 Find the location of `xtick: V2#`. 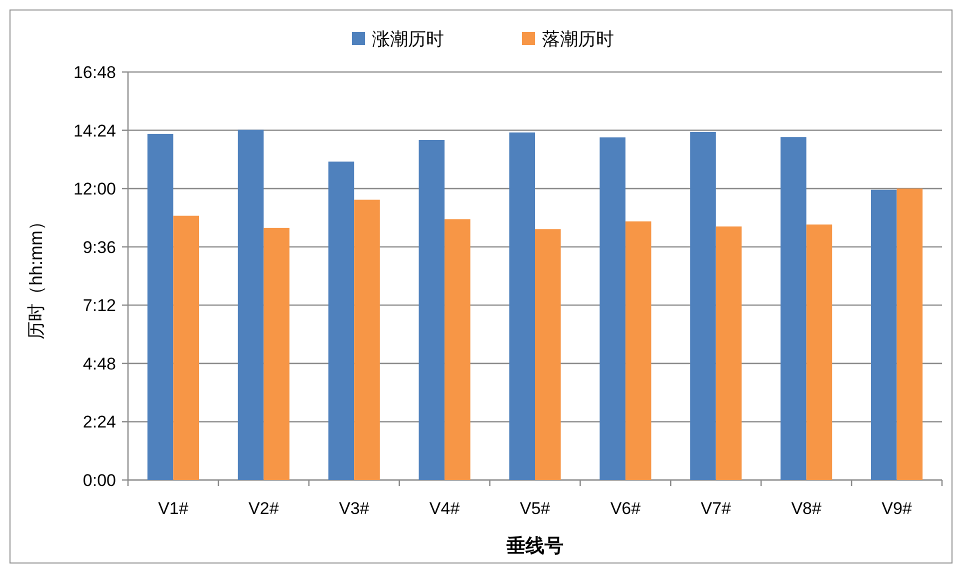

xtick: V2# is located at coordinates (263, 508).